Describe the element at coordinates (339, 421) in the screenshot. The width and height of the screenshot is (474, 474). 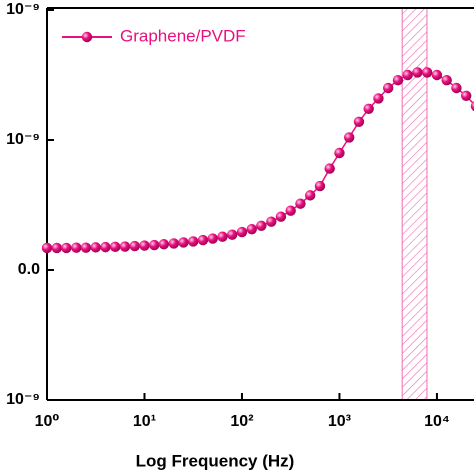
I see `x-tick-label: 10³` at that location.